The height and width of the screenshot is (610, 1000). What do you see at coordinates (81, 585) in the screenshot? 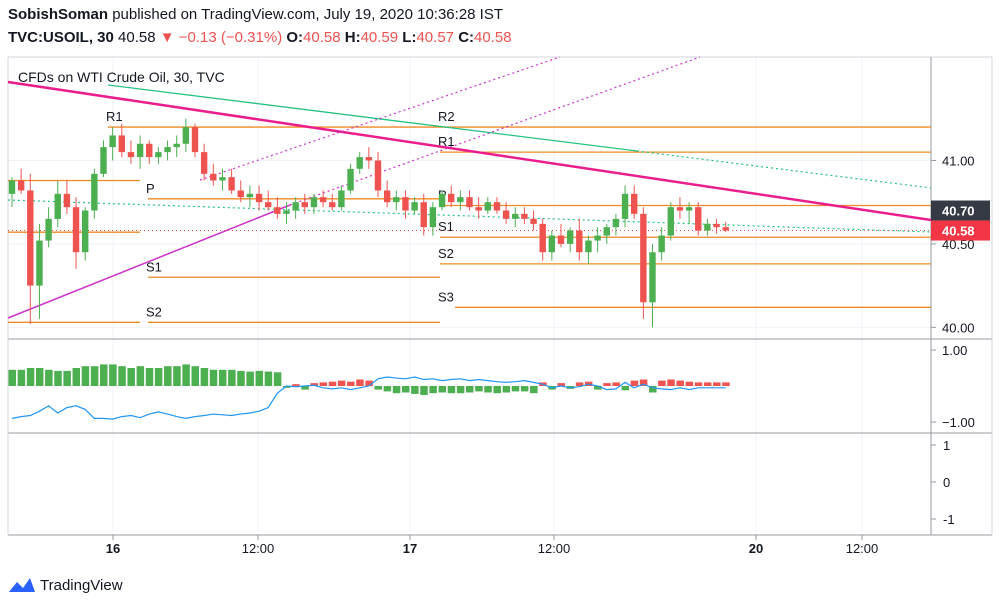
I see `brand-name: TradingView` at bounding box center [81, 585].